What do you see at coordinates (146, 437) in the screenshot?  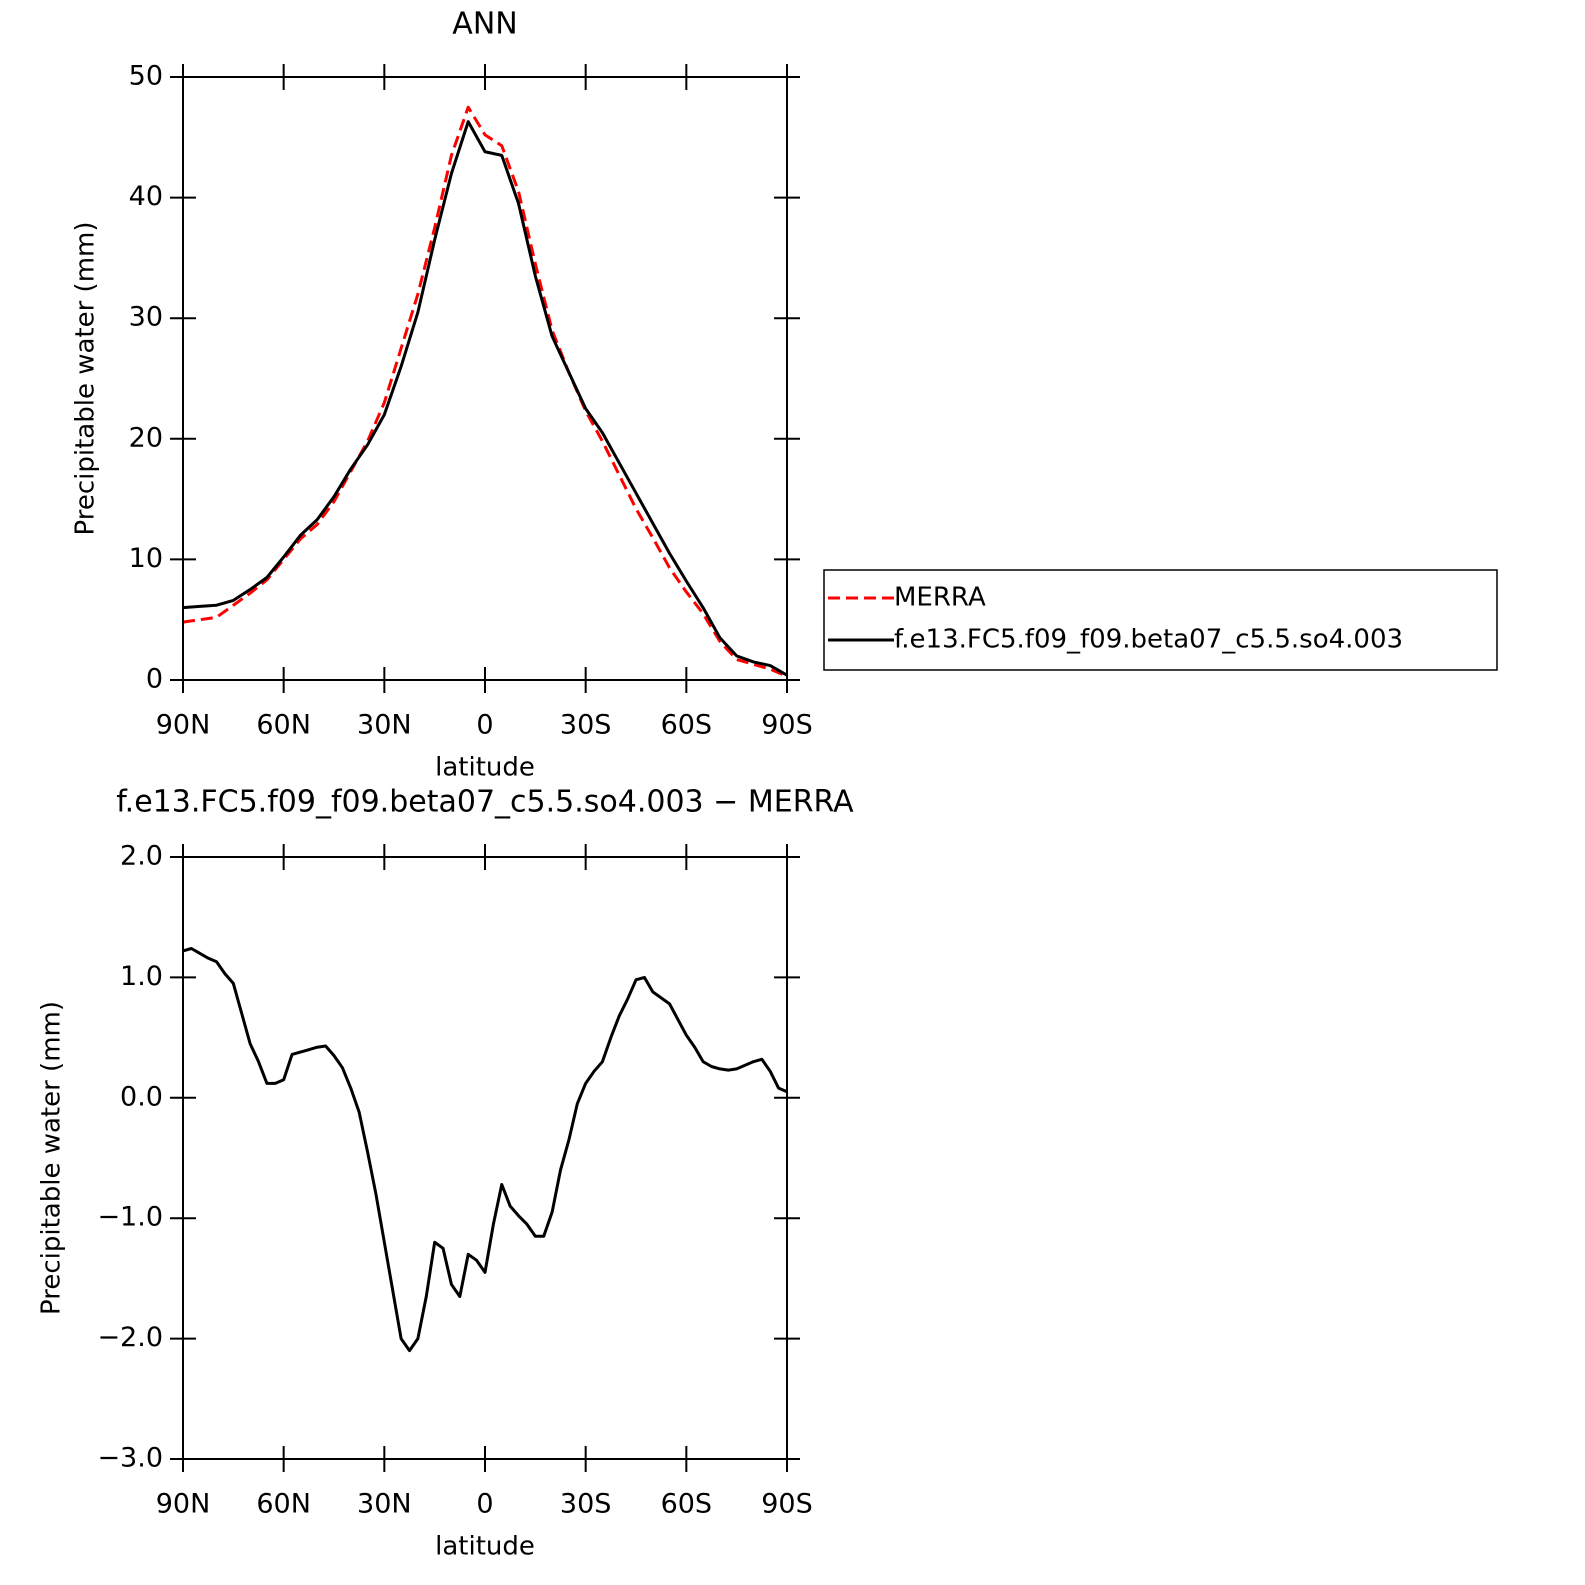 I see `y-tick-label: 20` at bounding box center [146, 437].